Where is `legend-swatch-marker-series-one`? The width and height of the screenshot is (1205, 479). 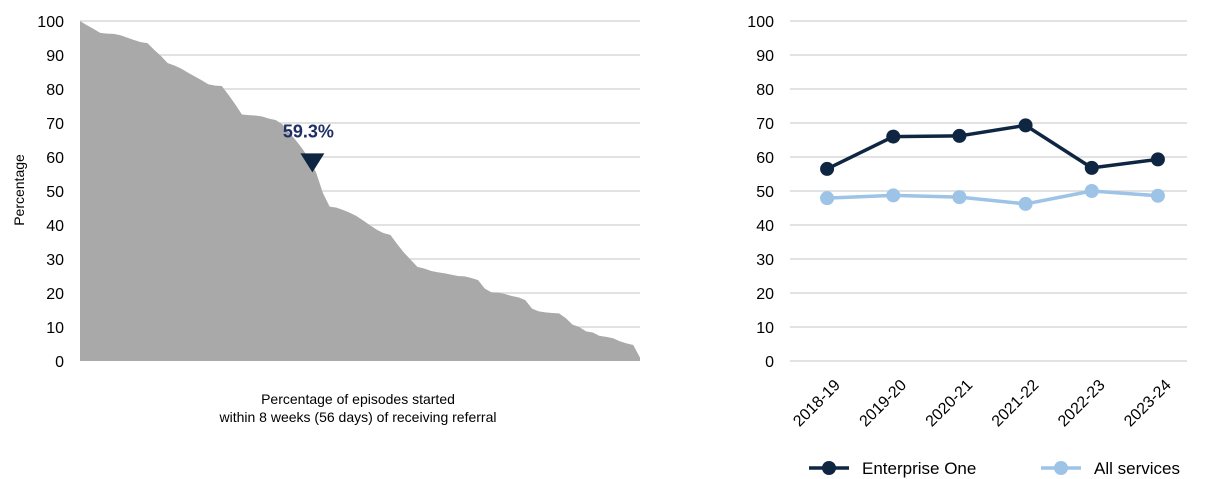 legend-swatch-marker-series-one is located at coordinates (829, 468).